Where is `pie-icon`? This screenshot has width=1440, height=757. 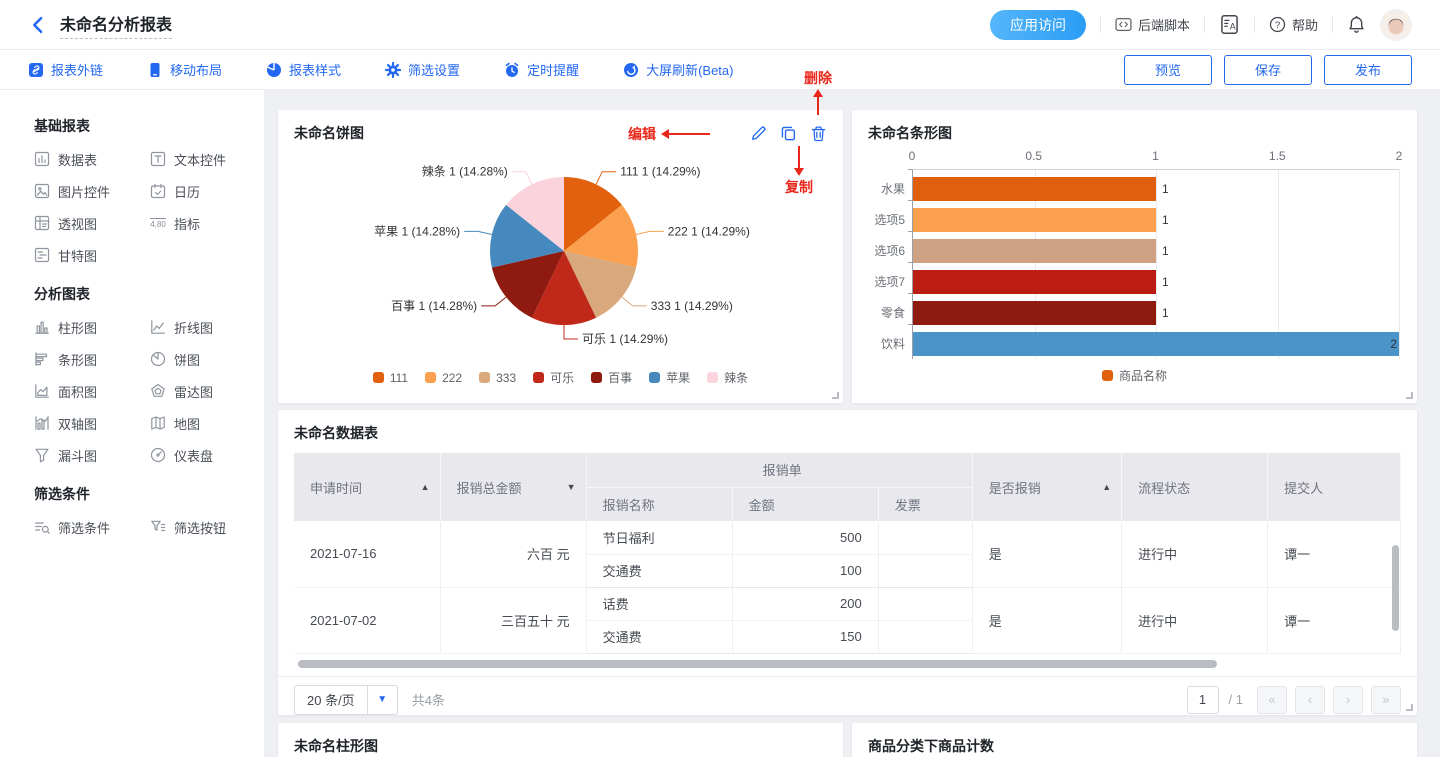
pie-icon is located at coordinates (274, 70).